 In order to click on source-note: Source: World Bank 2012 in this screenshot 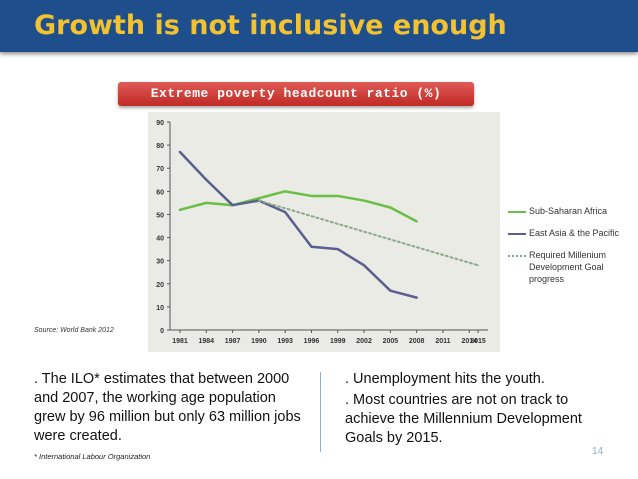, I will do `click(74, 330)`.